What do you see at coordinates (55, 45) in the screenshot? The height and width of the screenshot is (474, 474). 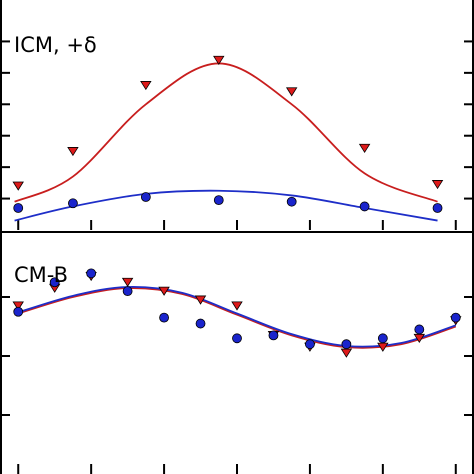 I see `panel-label-icm: ICM, +δ` at bounding box center [55, 45].